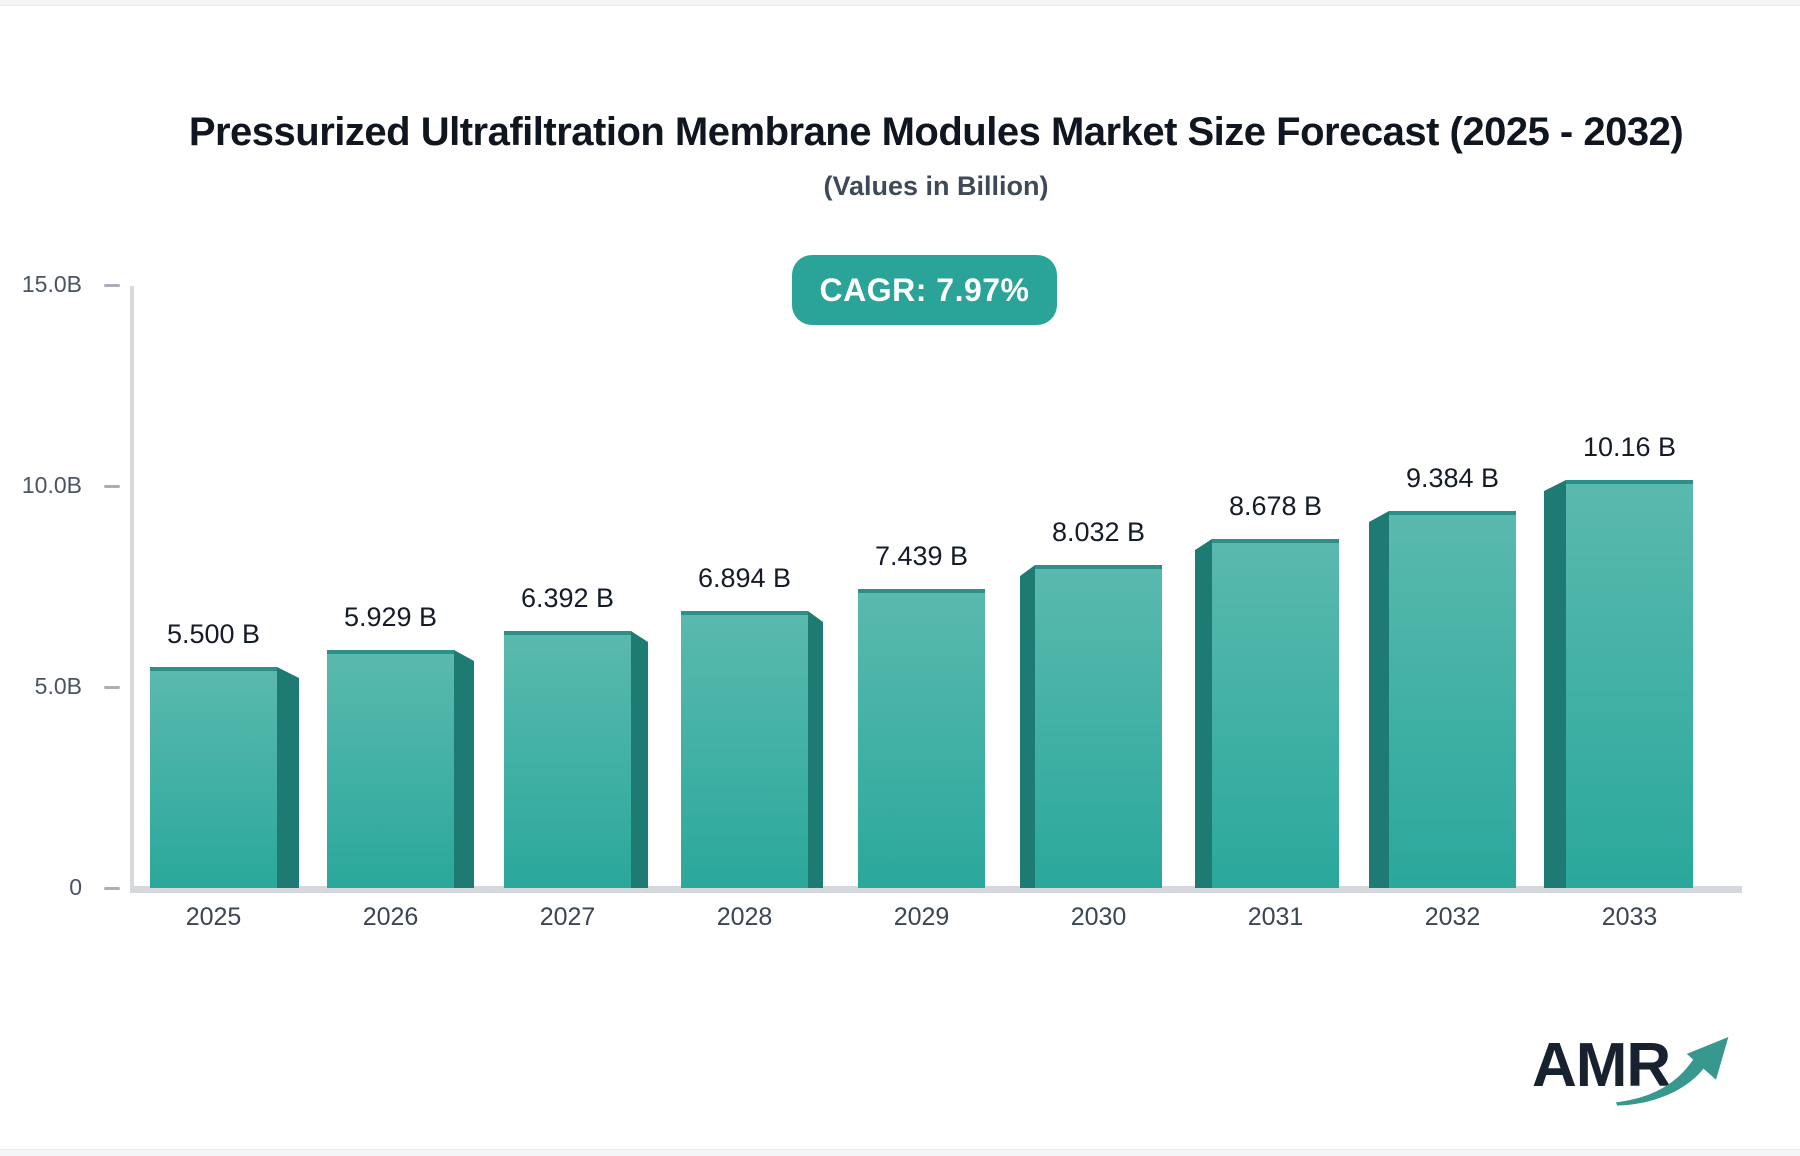 This screenshot has height=1156, width=1800. I want to click on bar-value-label: 6.392 B, so click(567, 598).